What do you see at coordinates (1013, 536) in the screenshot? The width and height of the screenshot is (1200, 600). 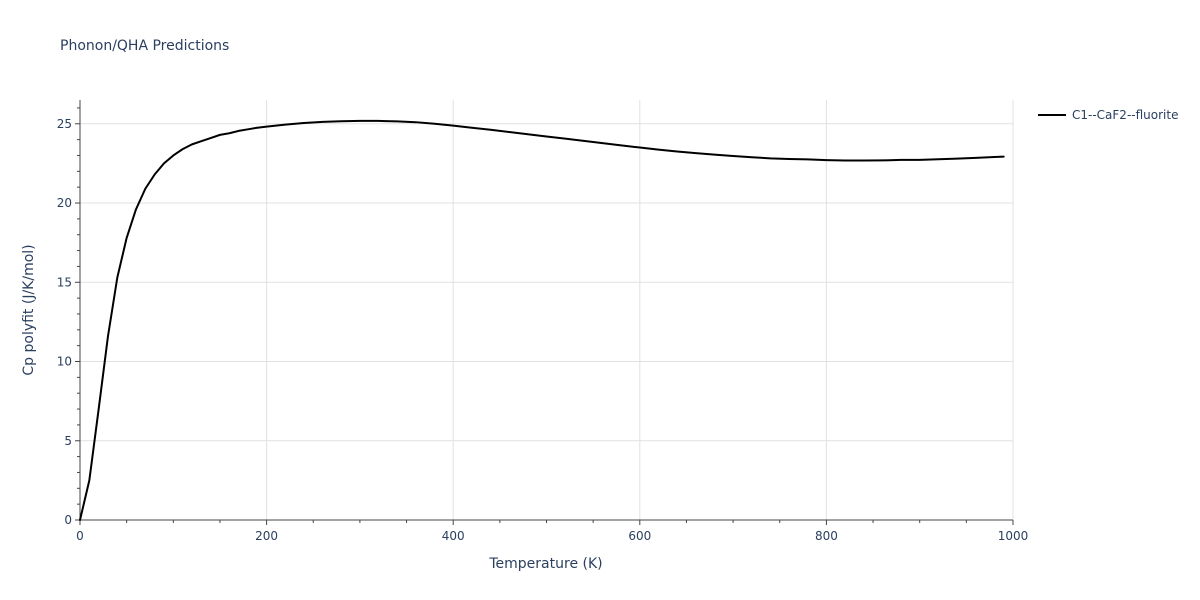 I see `x-tick-label: 1000` at bounding box center [1013, 536].